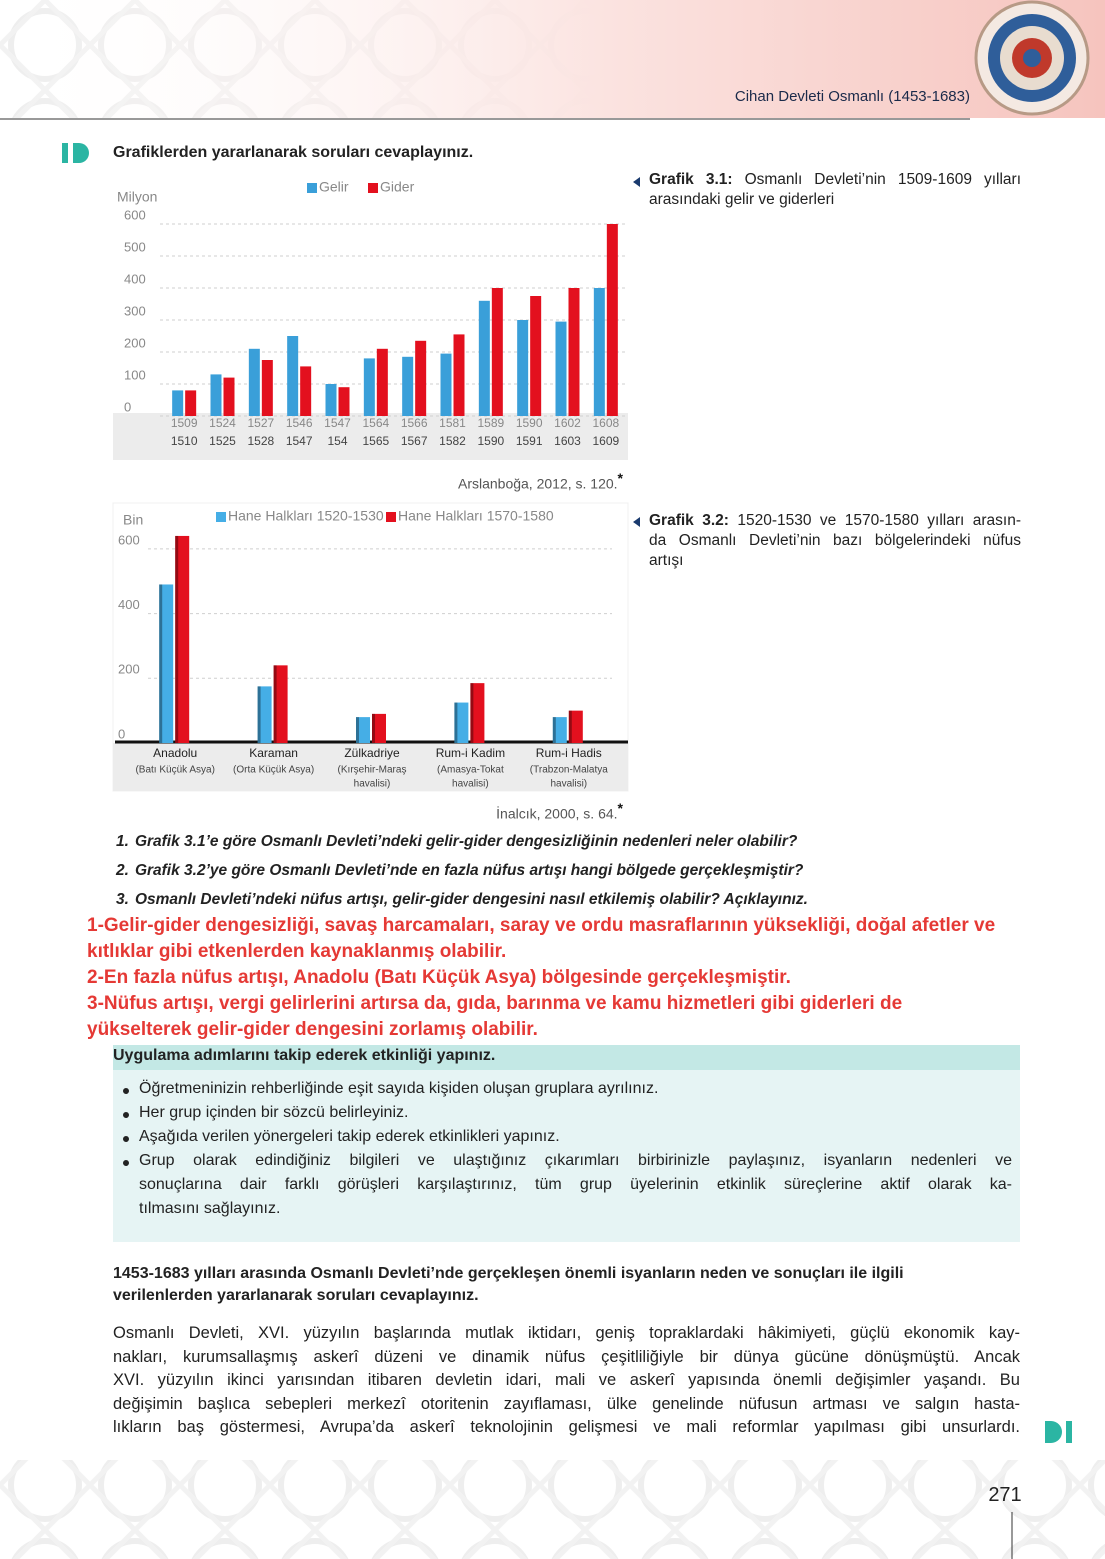 The width and height of the screenshot is (1105, 1559). What do you see at coordinates (126, 1091) in the screenshot?
I see `bullet-dot` at bounding box center [126, 1091].